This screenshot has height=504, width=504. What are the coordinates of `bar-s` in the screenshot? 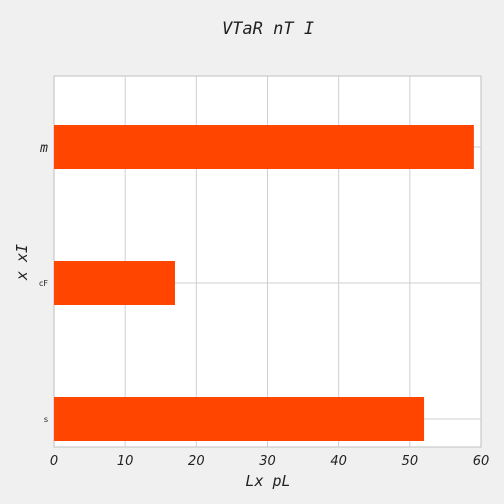 It's located at (239, 419).